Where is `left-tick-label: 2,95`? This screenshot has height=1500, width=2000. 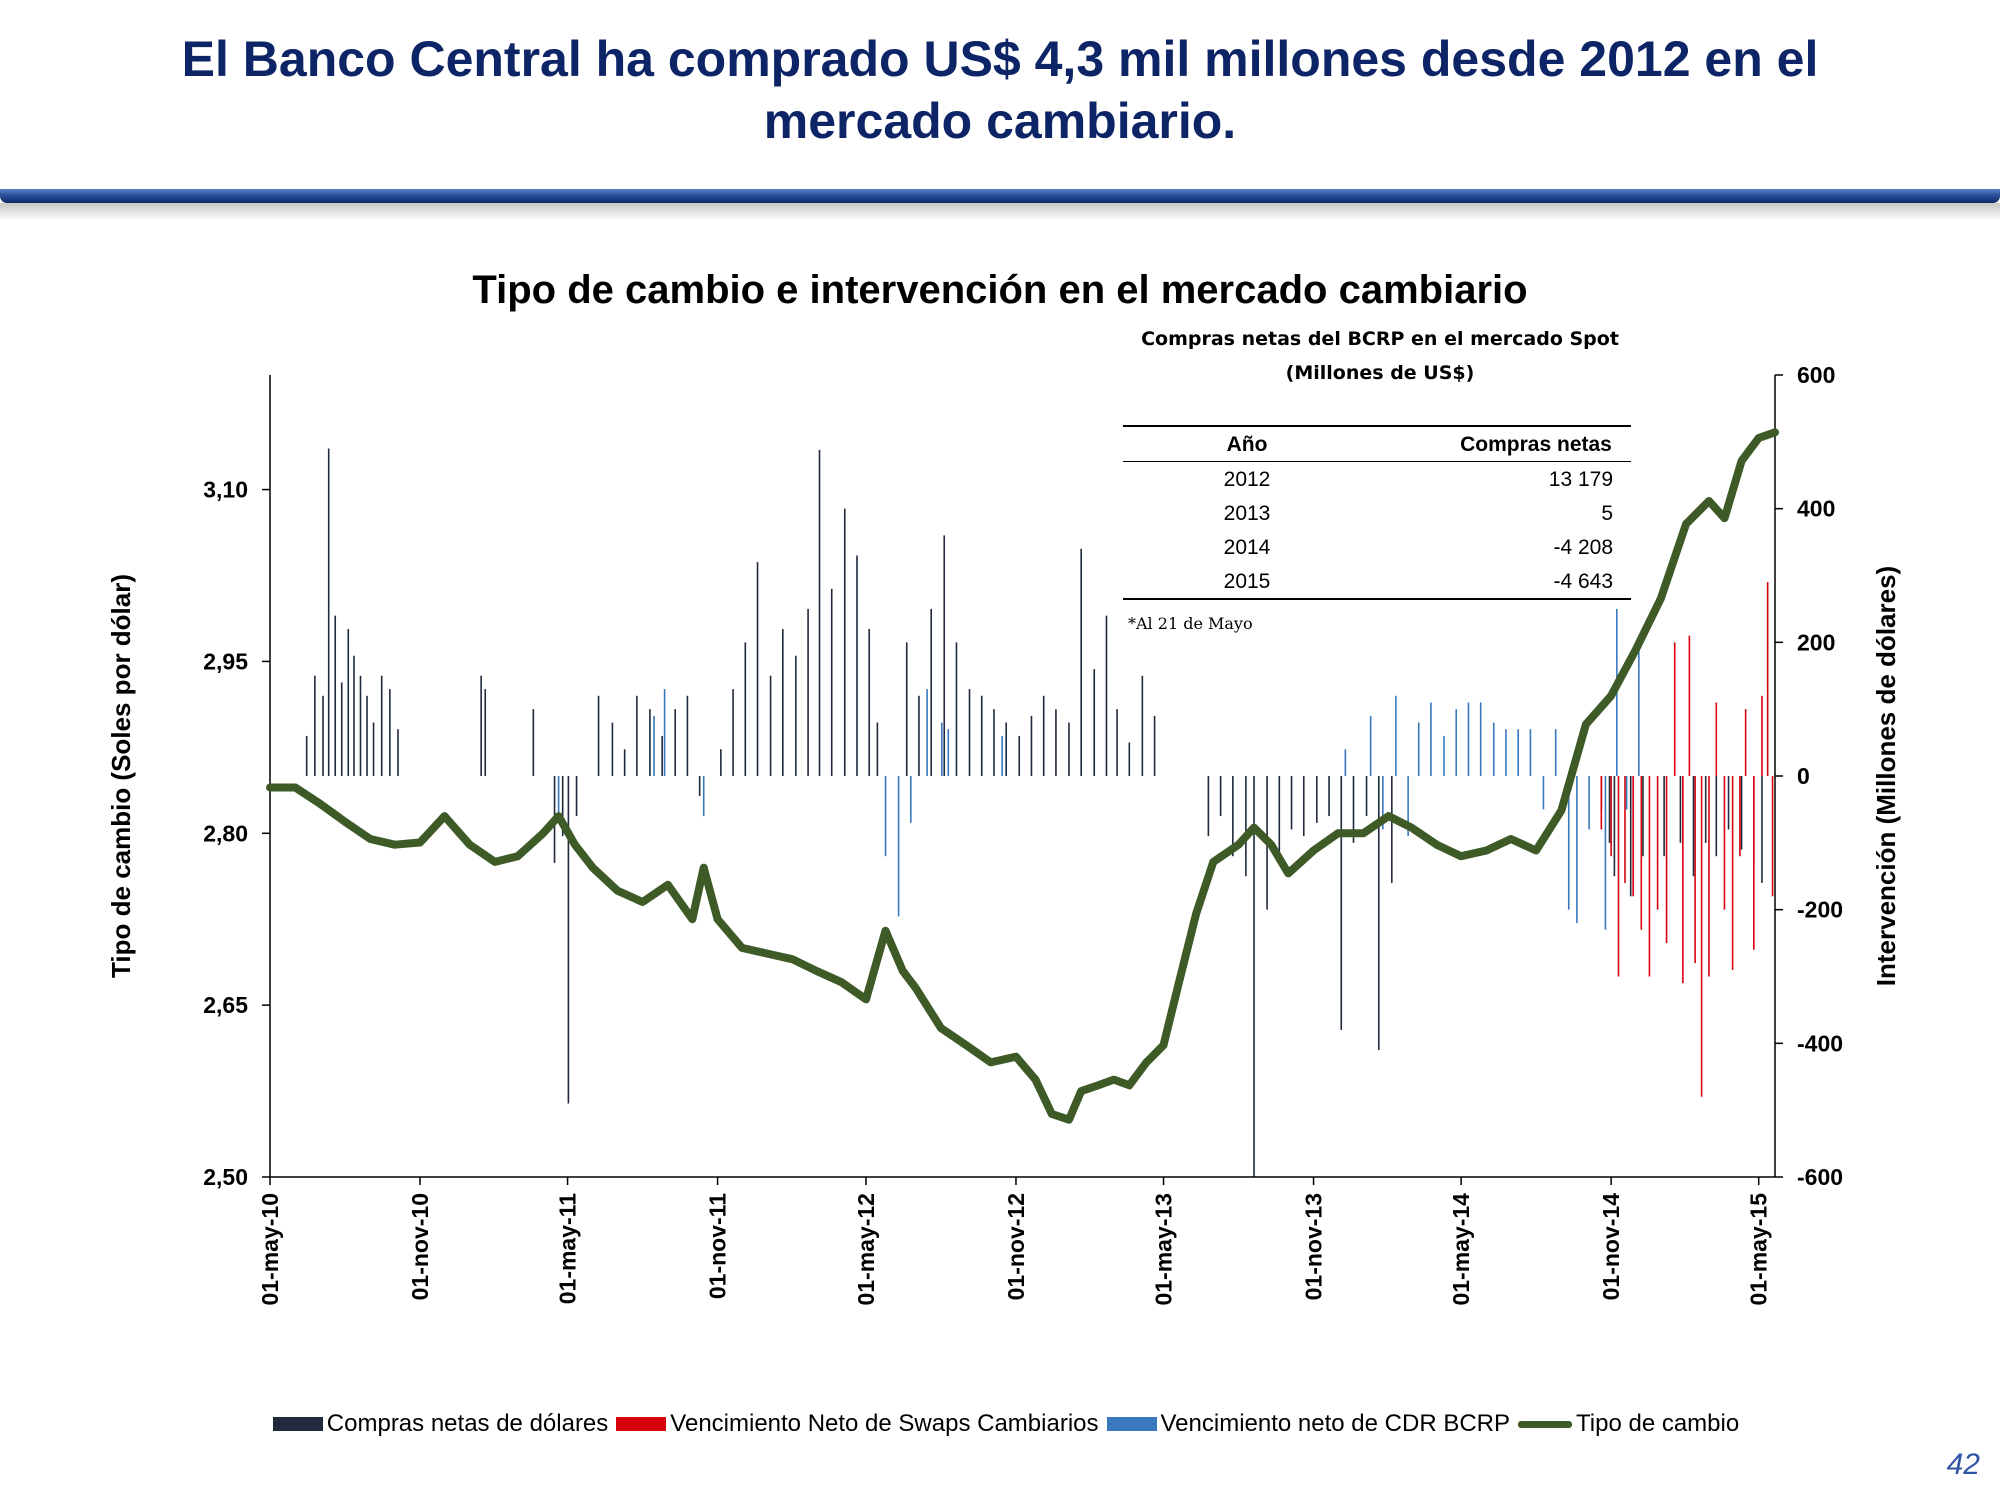
left-tick-label: 2,95 is located at coordinates (225, 661).